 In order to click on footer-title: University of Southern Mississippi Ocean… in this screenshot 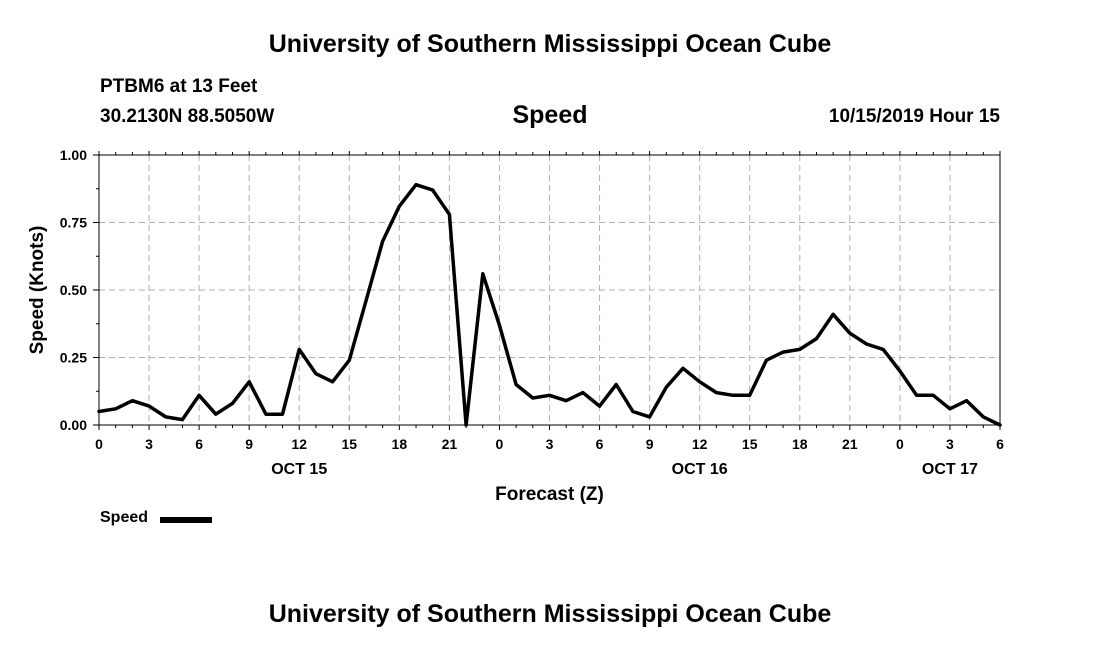, I will do `click(550, 614)`.